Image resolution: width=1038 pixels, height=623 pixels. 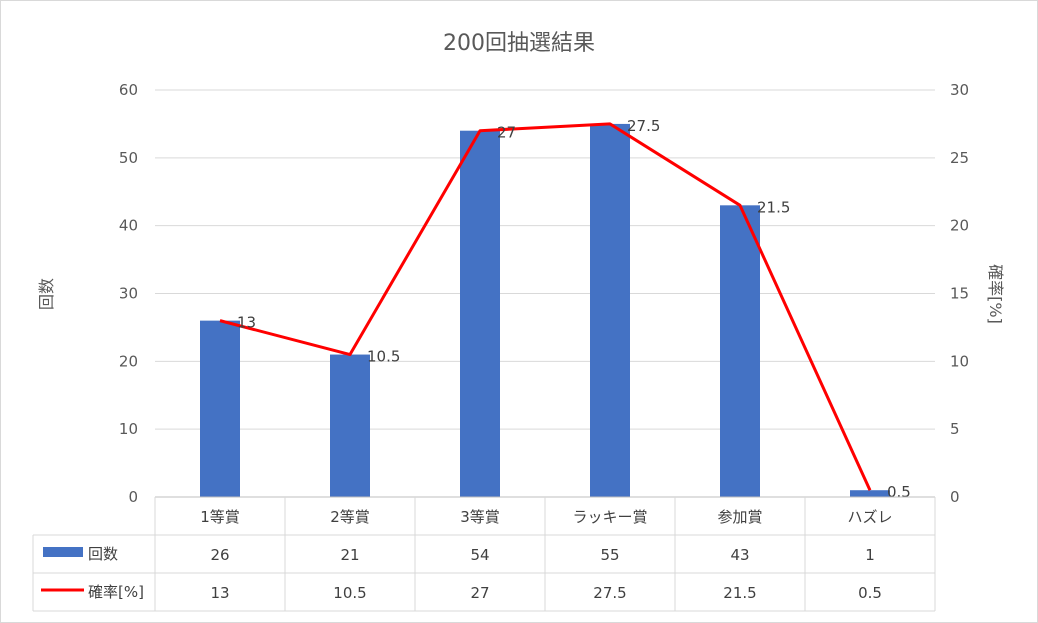 What do you see at coordinates (959, 226) in the screenshot?
I see `y2-tick-label: 20` at bounding box center [959, 226].